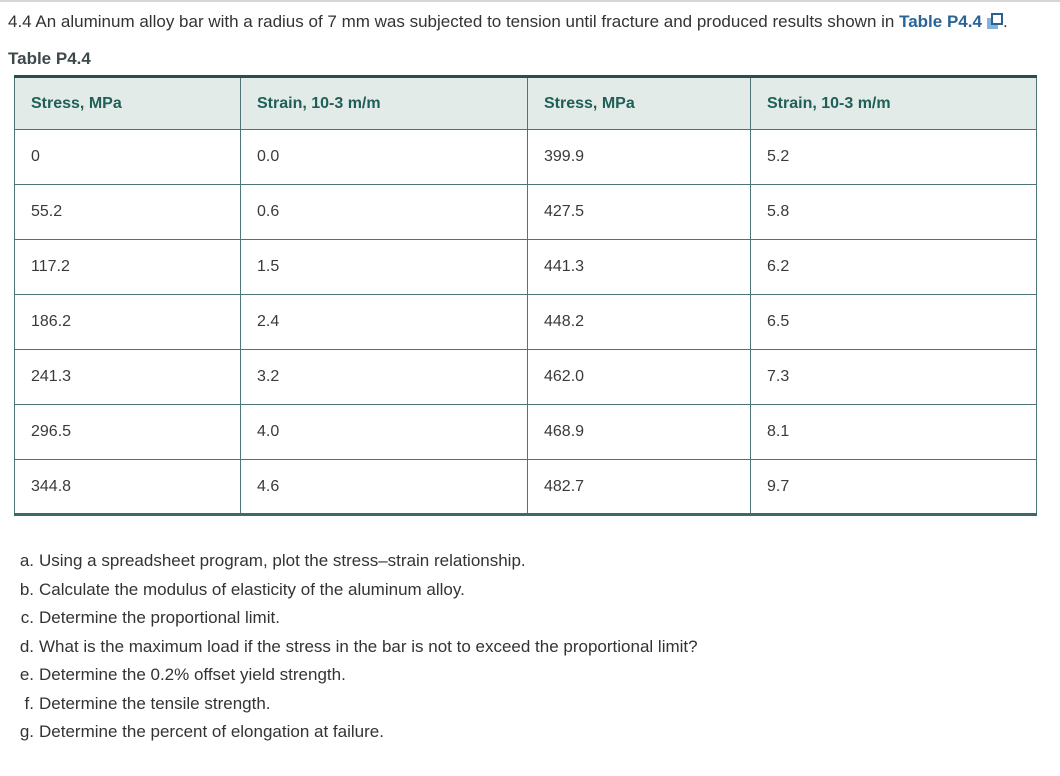  Describe the element at coordinates (384, 157) in the screenshot. I see `table-cell: 0.0` at that location.